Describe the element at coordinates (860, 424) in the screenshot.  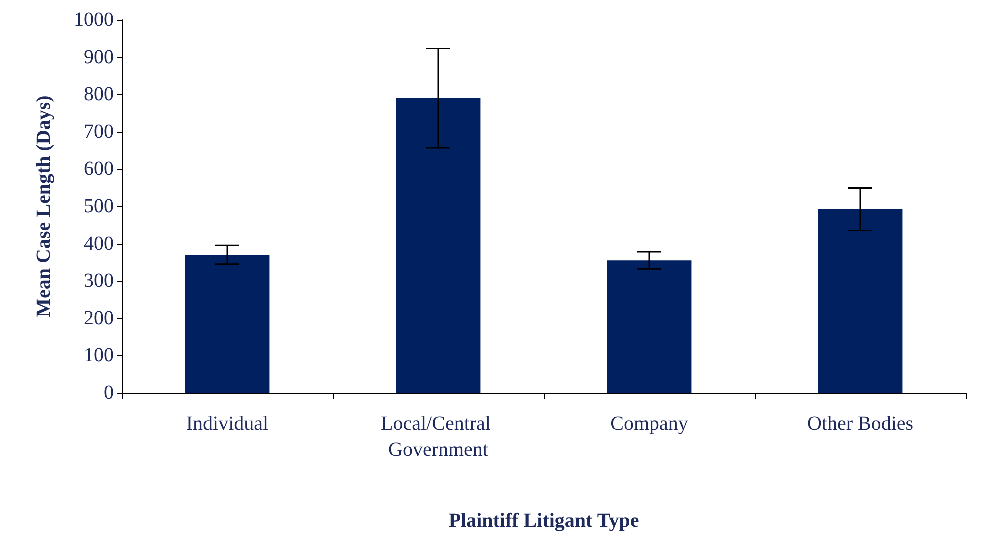
I see `x-tick-label: Other Bodies` at that location.